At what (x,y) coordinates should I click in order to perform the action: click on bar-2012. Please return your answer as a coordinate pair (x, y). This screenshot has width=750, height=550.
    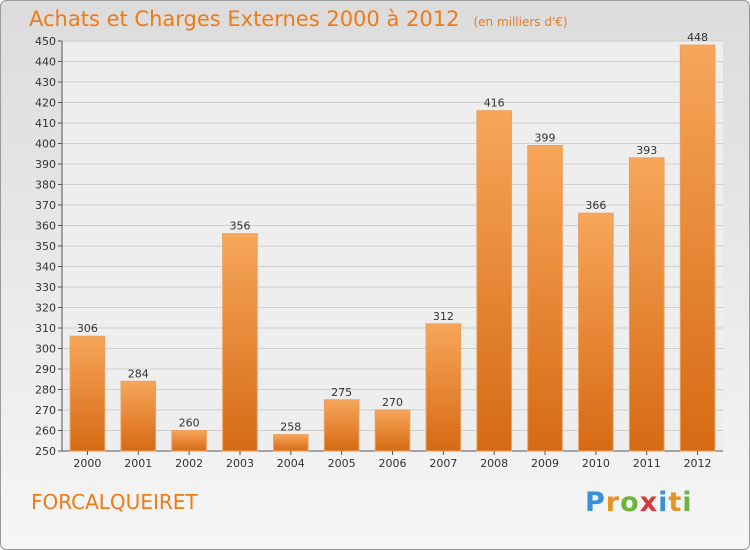
    Looking at the image, I should click on (697, 248).